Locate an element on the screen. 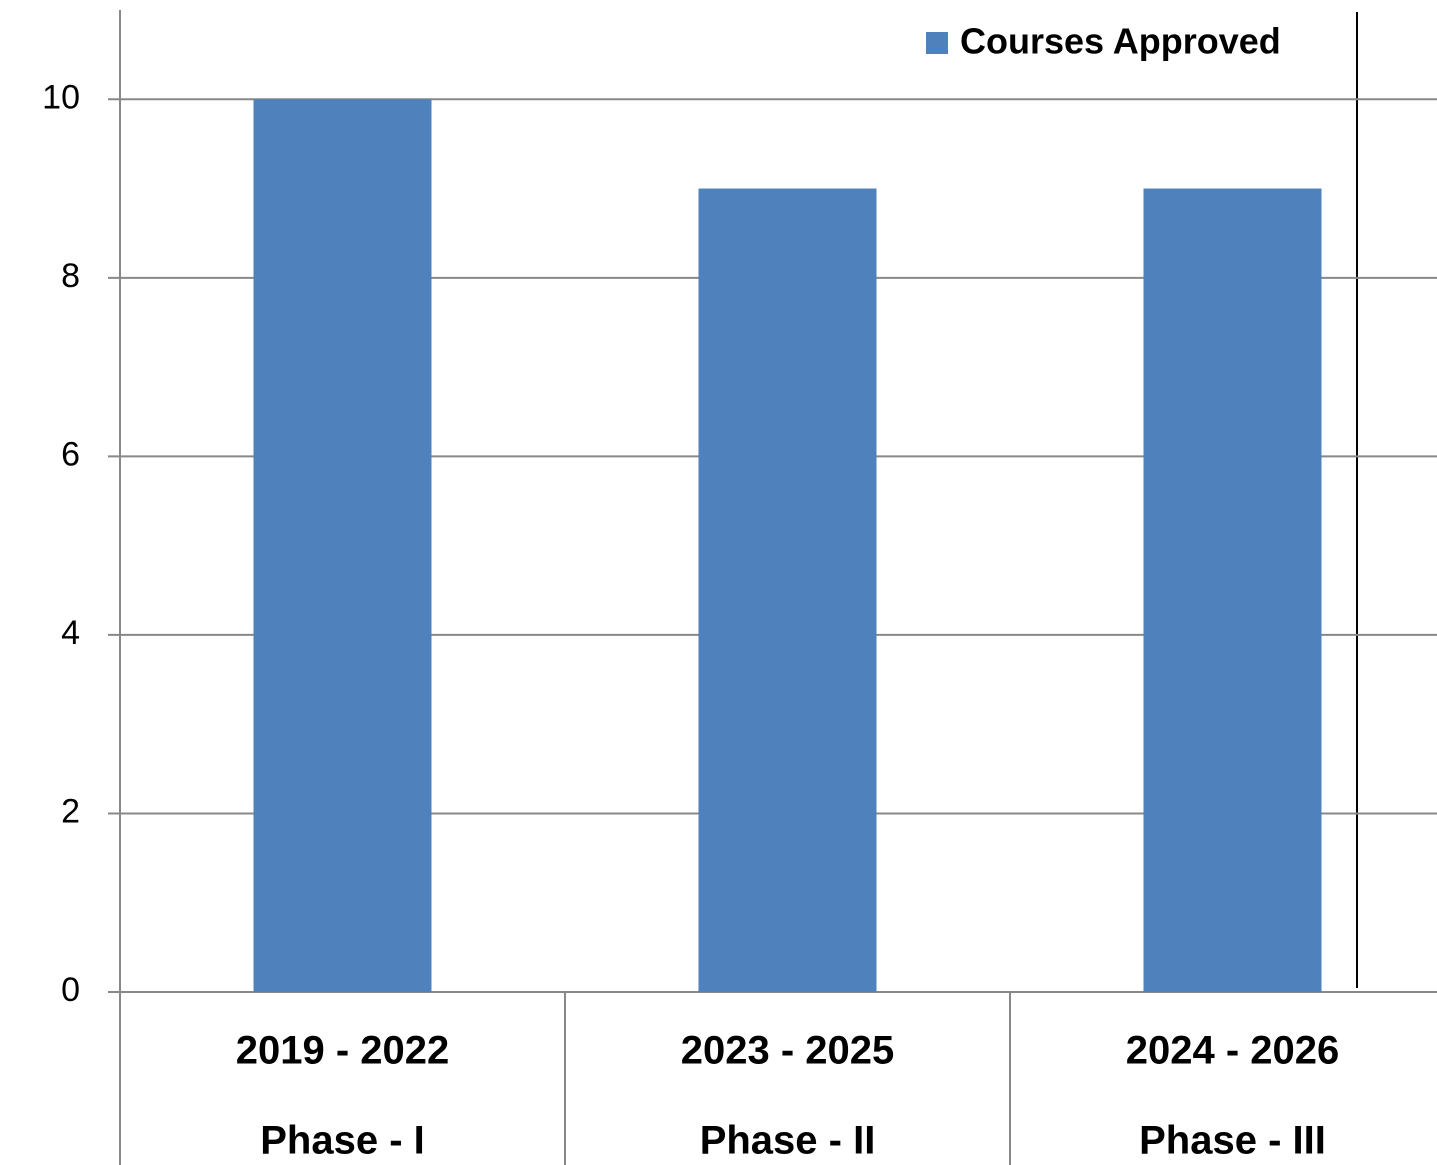  x-tick-label: 2023 - 2025 is located at coordinates (788, 1051).